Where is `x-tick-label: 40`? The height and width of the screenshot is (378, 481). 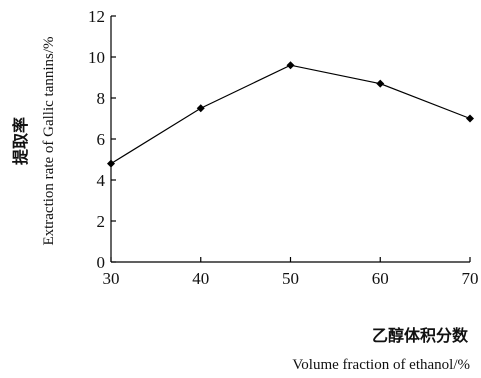 x-tick-label: 40 is located at coordinates (200, 278).